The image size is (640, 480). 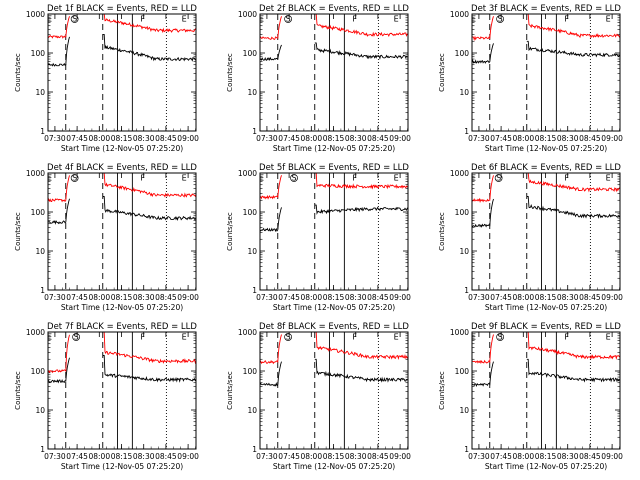 What do you see at coordinates (546, 9) in the screenshot?
I see `panel-title: Det 3f BLACK = Events, RED = LLD` at bounding box center [546, 9].